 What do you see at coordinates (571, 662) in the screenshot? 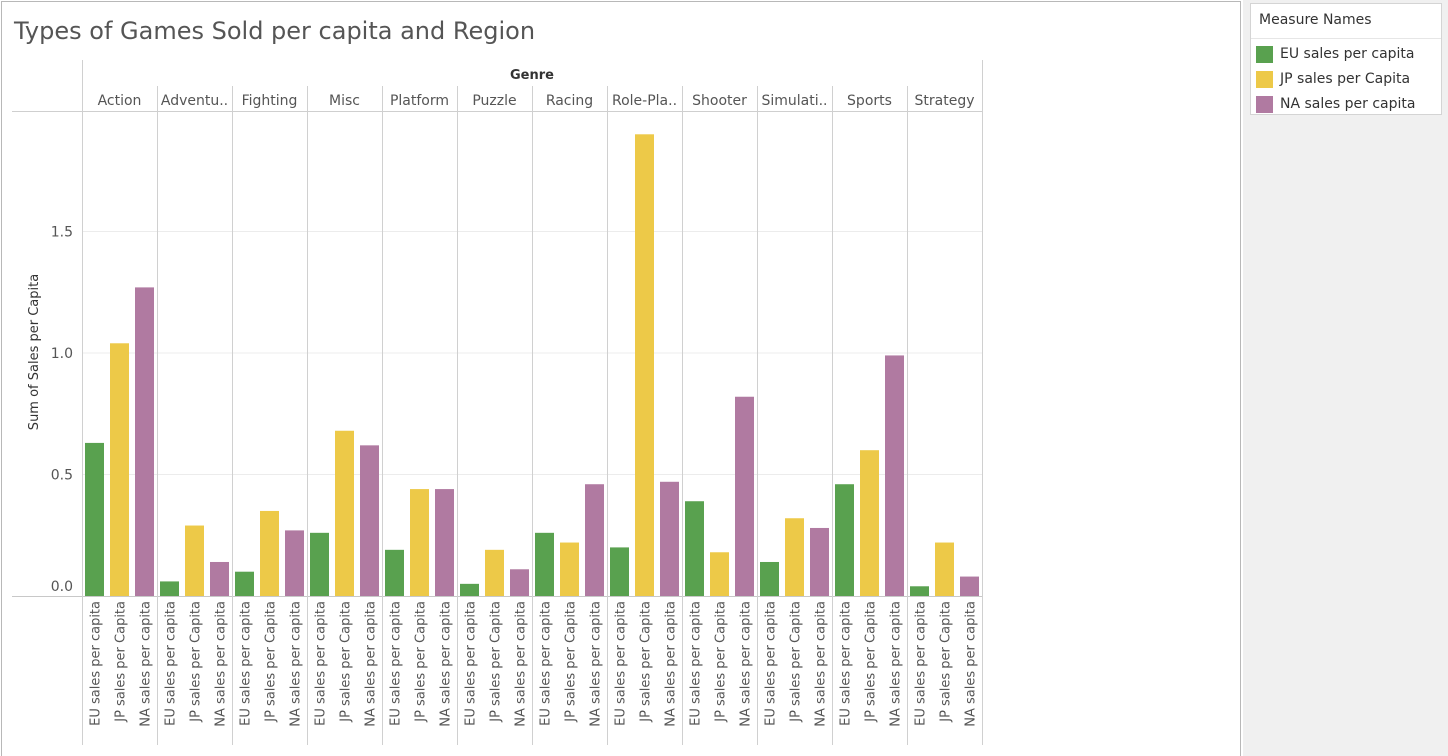
I see `x-tick-label-6-1: JP sales per Capita` at bounding box center [571, 662].